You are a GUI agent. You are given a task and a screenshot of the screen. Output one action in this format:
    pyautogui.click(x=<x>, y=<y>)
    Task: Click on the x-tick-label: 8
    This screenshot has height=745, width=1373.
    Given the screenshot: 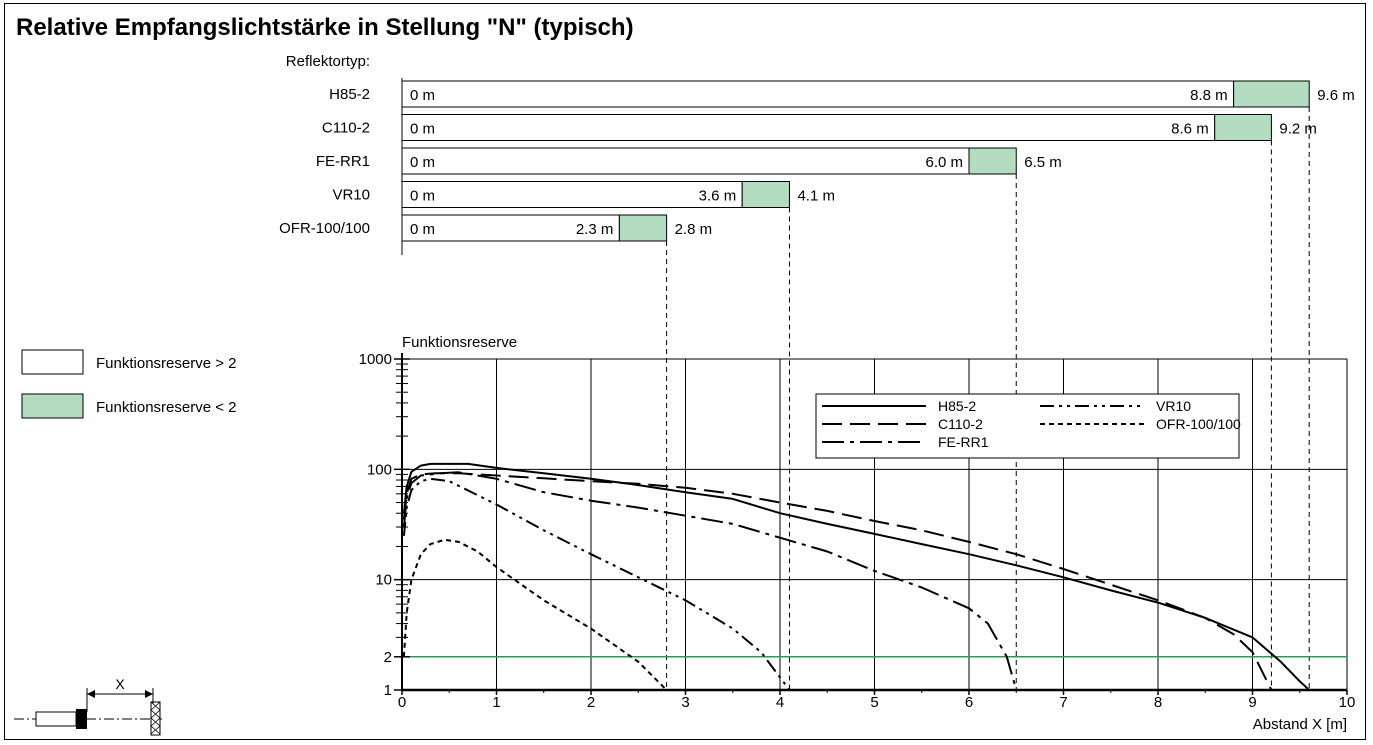 What is the action you would take?
    pyautogui.click(x=1158, y=702)
    